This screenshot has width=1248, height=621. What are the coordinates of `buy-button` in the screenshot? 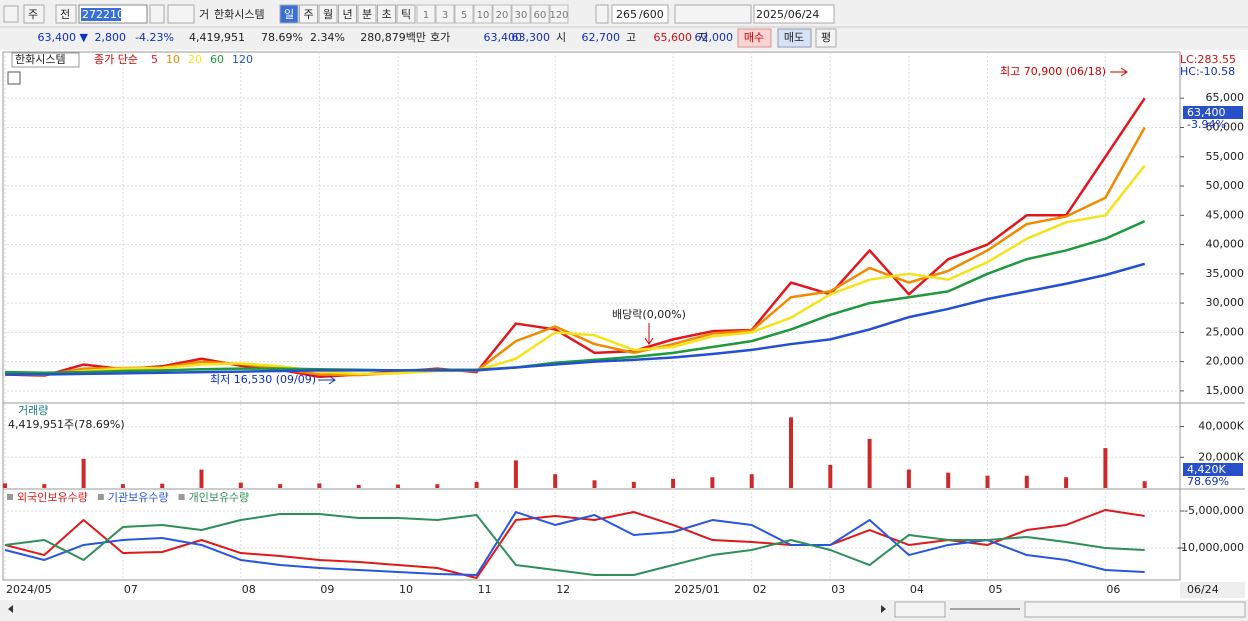 It's located at (754, 38).